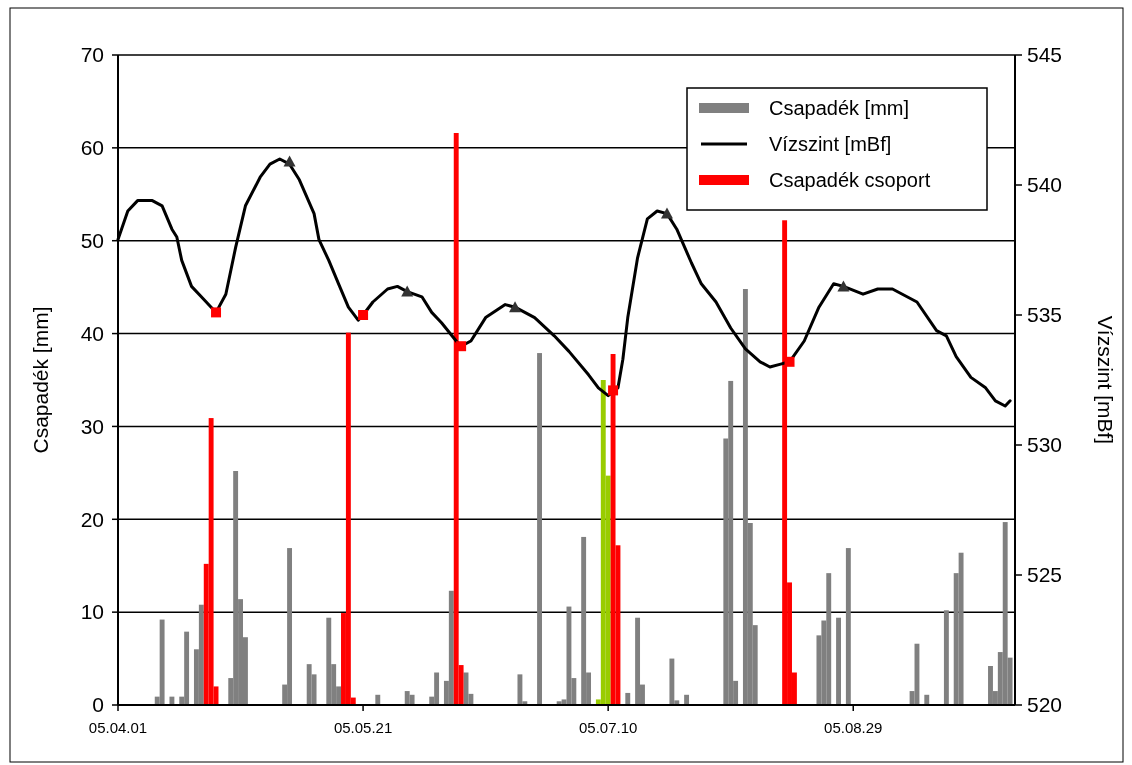 The width and height of the screenshot is (1132, 765). Describe the element at coordinates (608, 727) in the screenshot. I see `x-tick-label: 05.07.10` at that location.